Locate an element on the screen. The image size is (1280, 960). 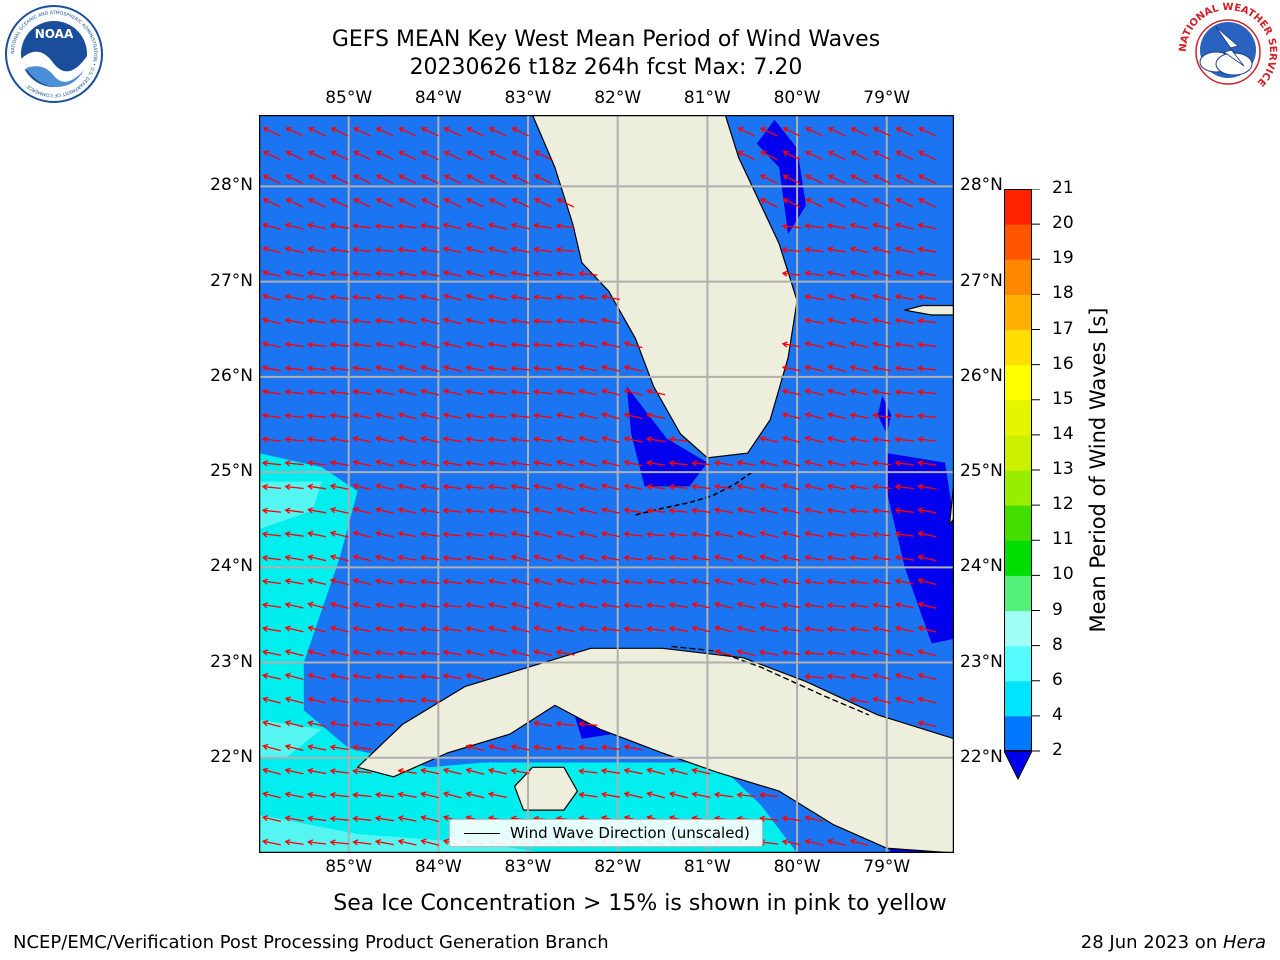
y-tick-left-label: 26°N is located at coordinates (231, 375).